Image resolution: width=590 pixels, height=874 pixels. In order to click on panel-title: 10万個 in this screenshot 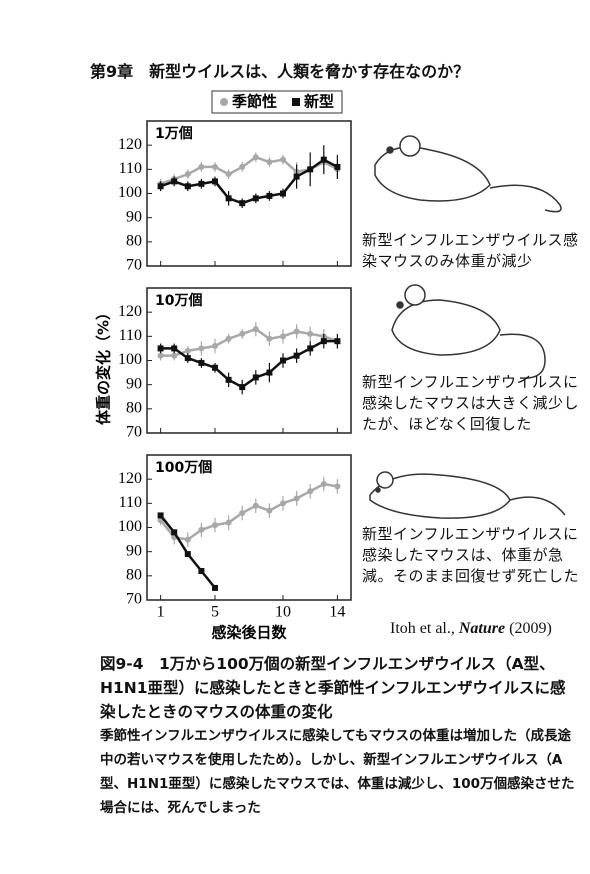, I will do `click(178, 300)`.